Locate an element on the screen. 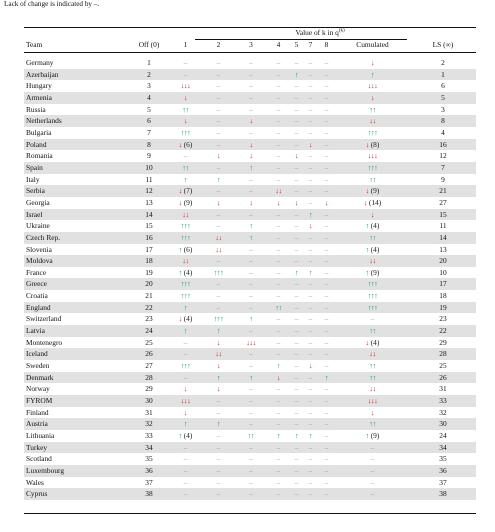  official-rank: 6 is located at coordinates (149, 121).